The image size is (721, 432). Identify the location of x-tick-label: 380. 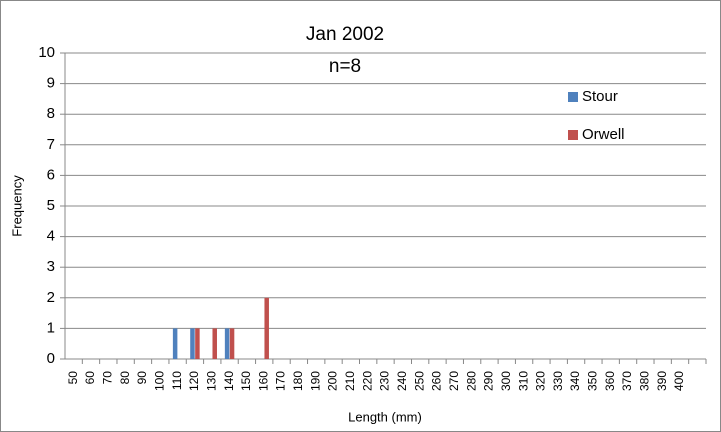
(645, 381).